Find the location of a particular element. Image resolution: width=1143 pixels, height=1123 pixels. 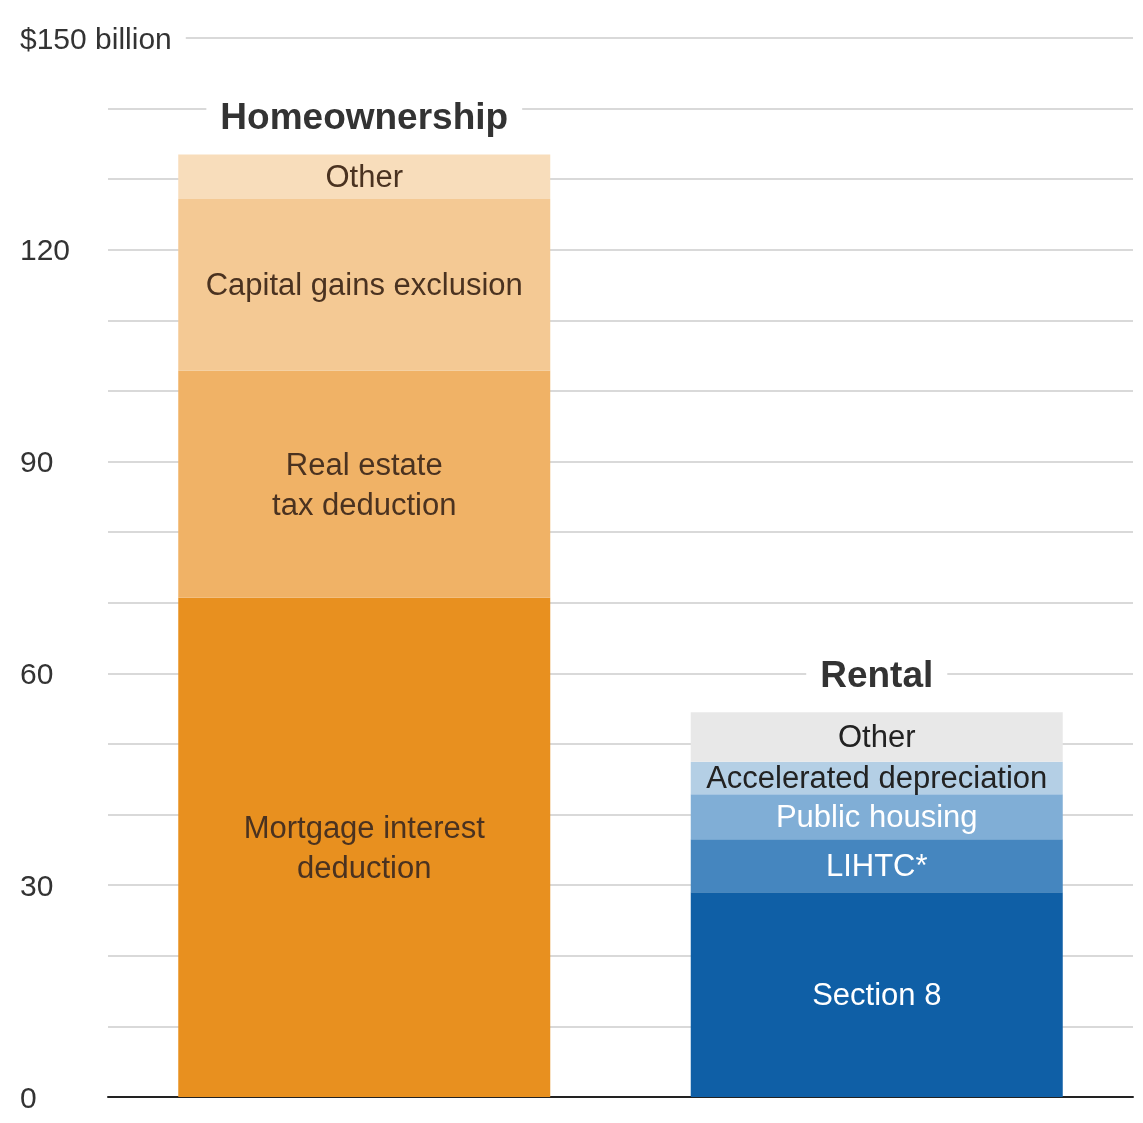

series-label: Real estate tax deduction is located at coordinates (364, 484).